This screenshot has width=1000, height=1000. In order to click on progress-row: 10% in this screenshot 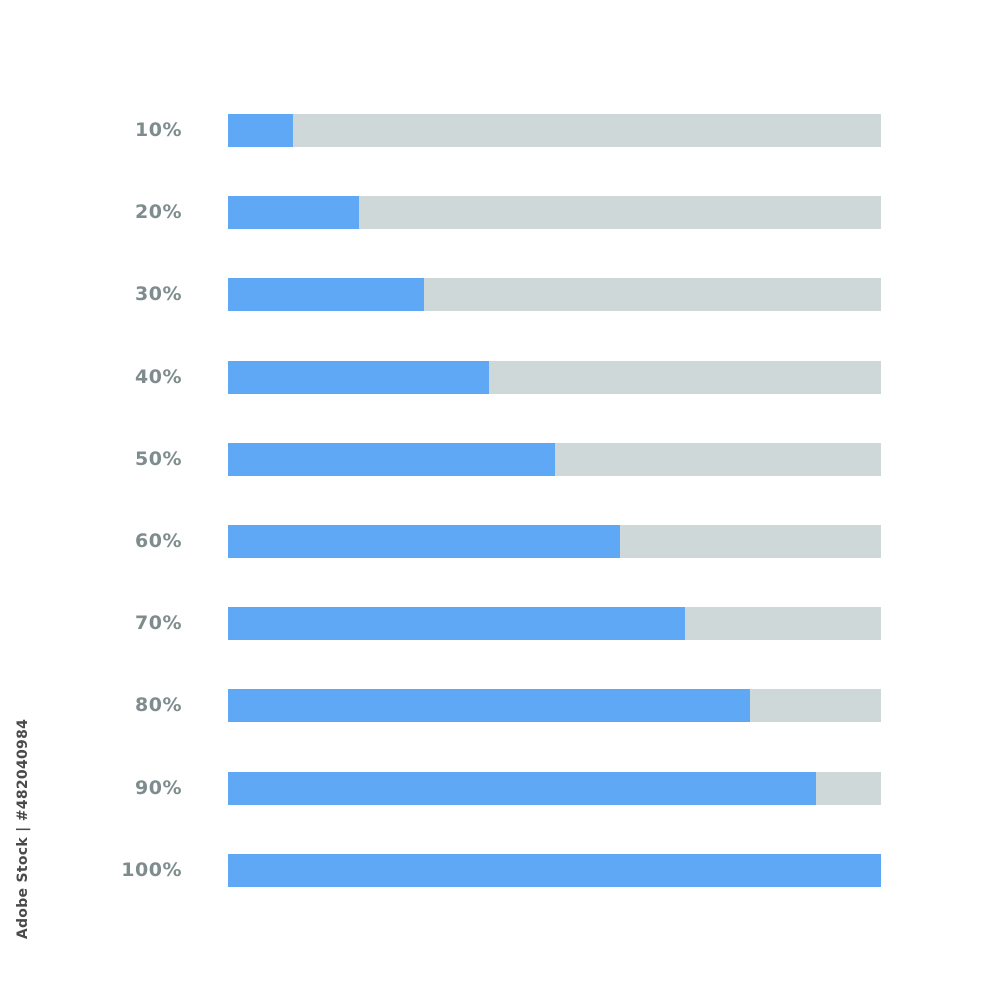, I will do `click(500, 130)`.